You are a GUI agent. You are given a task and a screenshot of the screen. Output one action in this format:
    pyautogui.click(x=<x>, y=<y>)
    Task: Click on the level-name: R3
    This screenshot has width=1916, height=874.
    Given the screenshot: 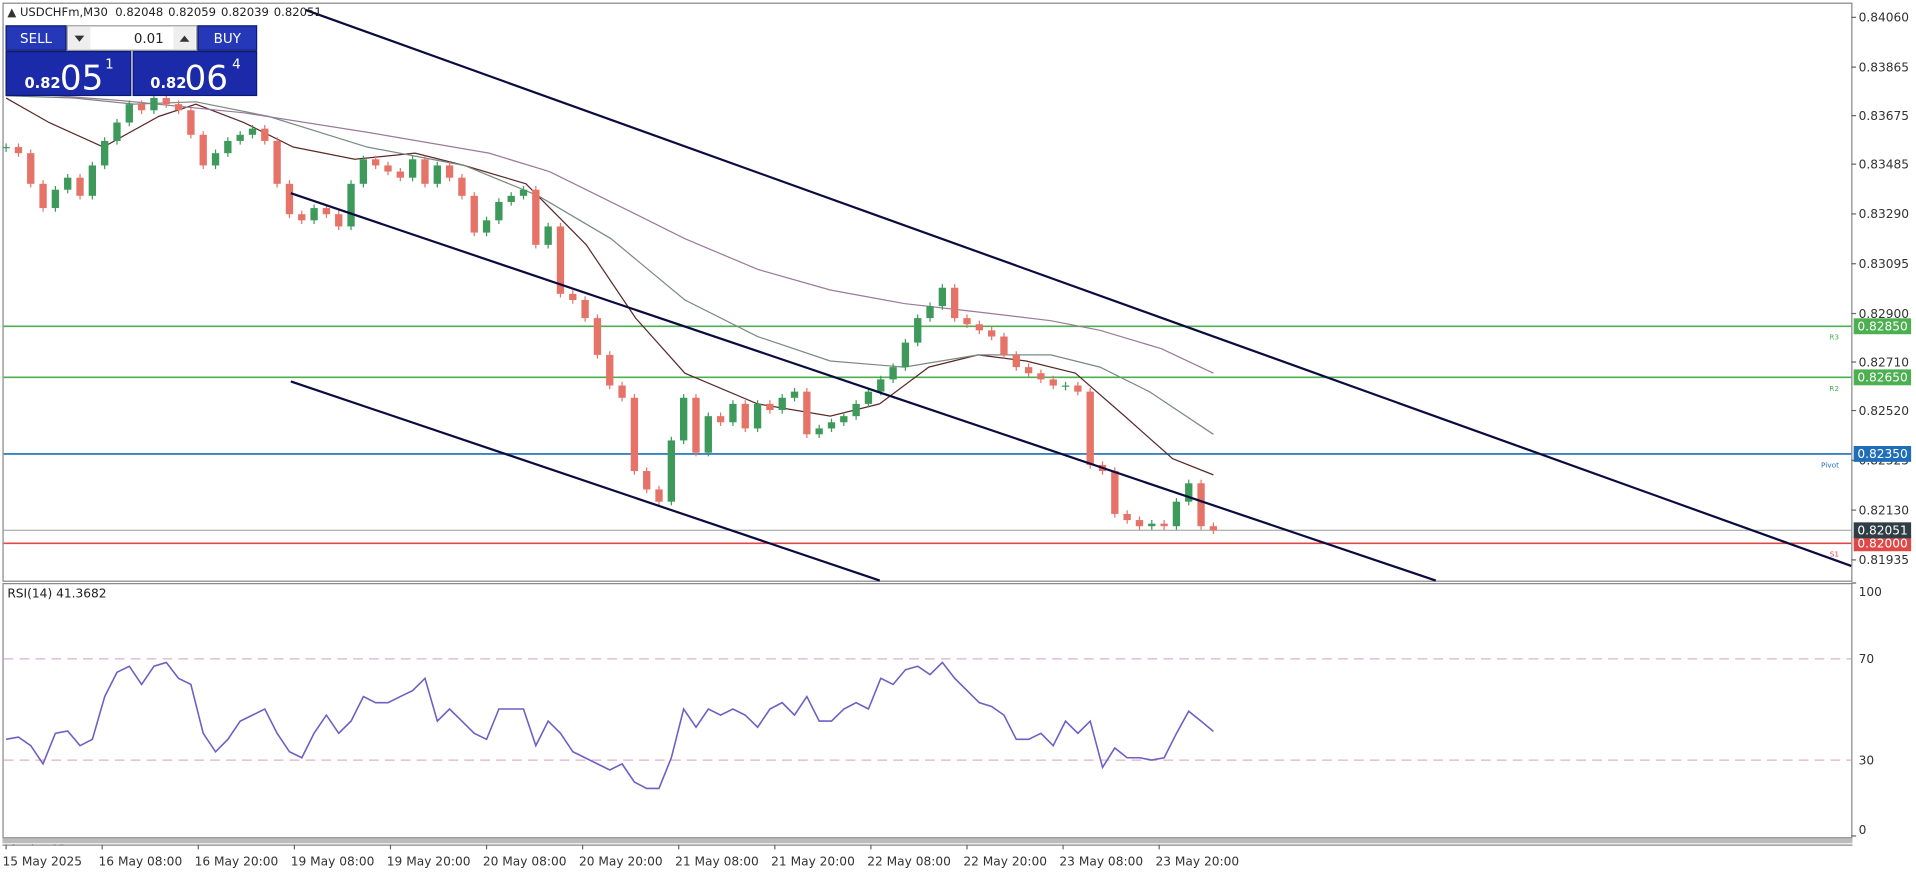 What is the action you would take?
    pyautogui.click(x=1834, y=337)
    